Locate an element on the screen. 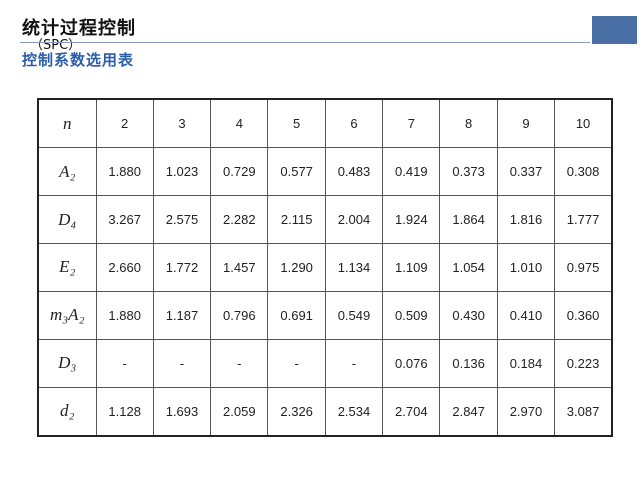 The height and width of the screenshot is (480, 640). title-divider is located at coordinates (305, 42).